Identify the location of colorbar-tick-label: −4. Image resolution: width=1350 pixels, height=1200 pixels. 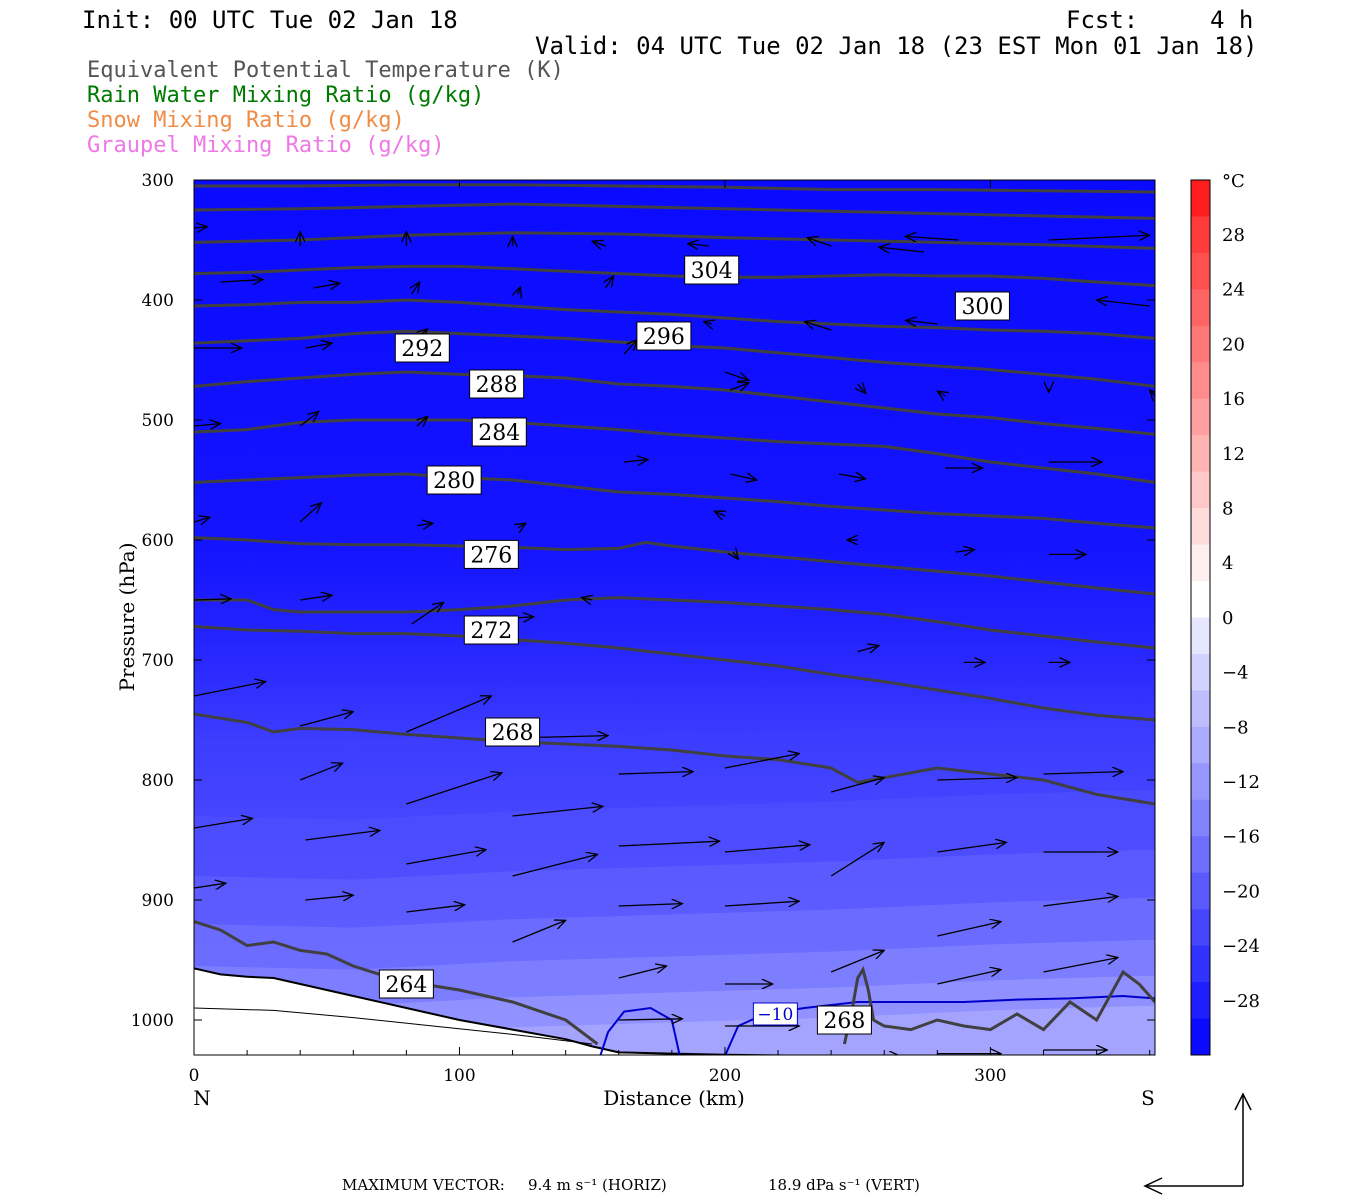
(1235, 673).